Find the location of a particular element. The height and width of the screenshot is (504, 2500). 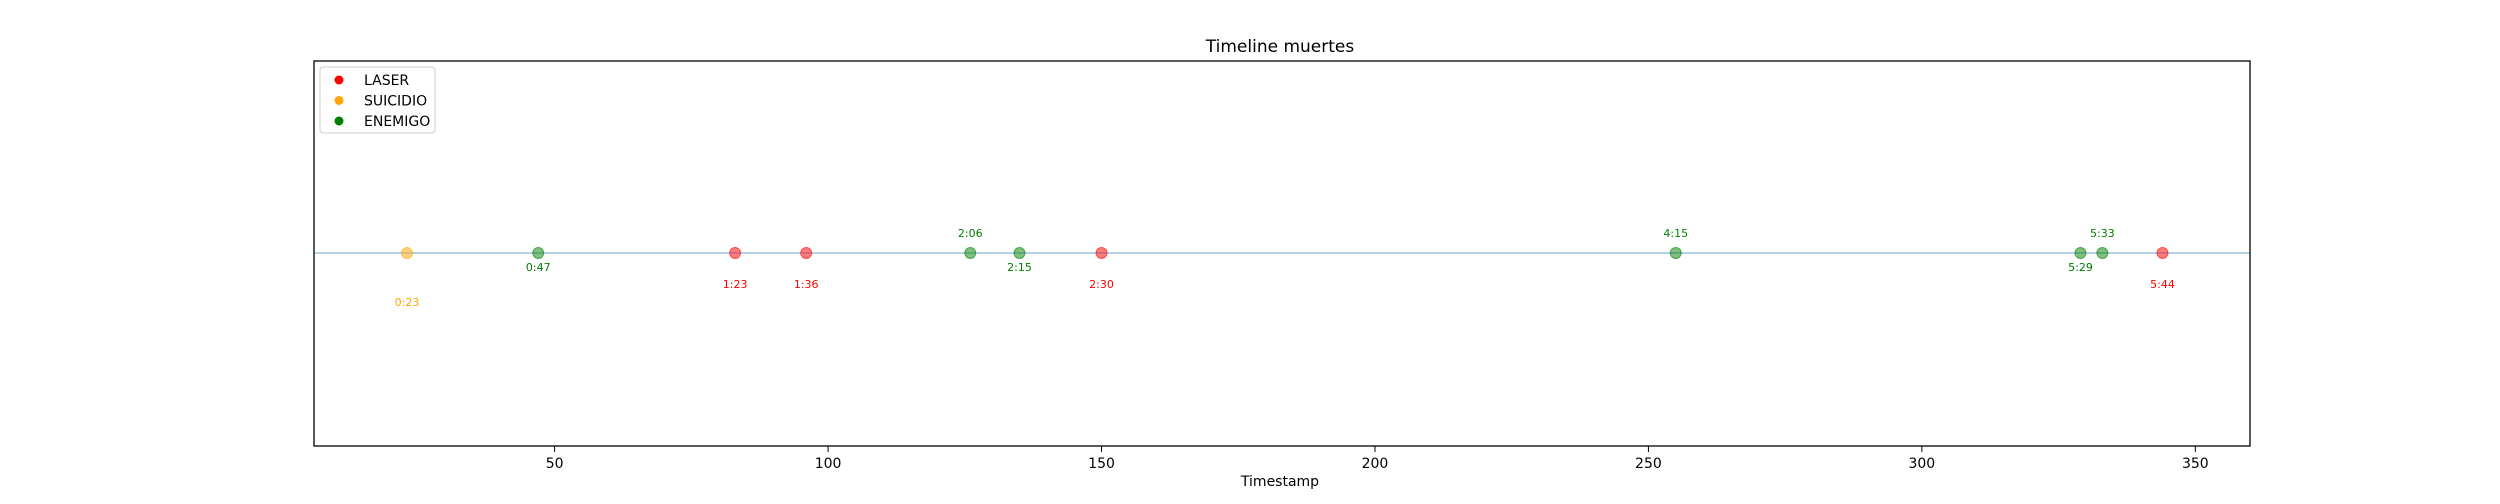

event-label: 0:47 is located at coordinates (538, 267).